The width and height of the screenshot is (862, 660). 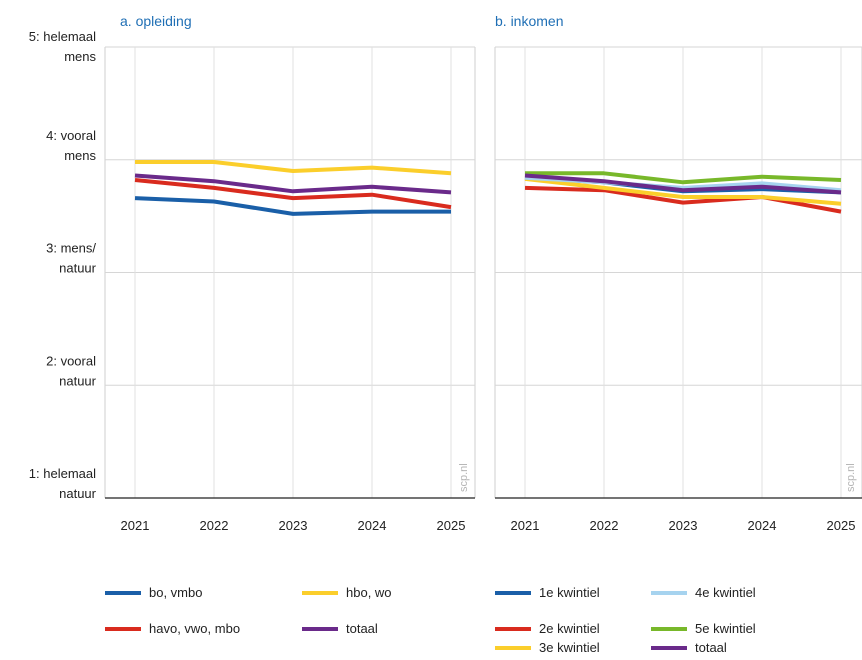 I want to click on y-tick-label: 2: vooral, so click(x=71, y=360).